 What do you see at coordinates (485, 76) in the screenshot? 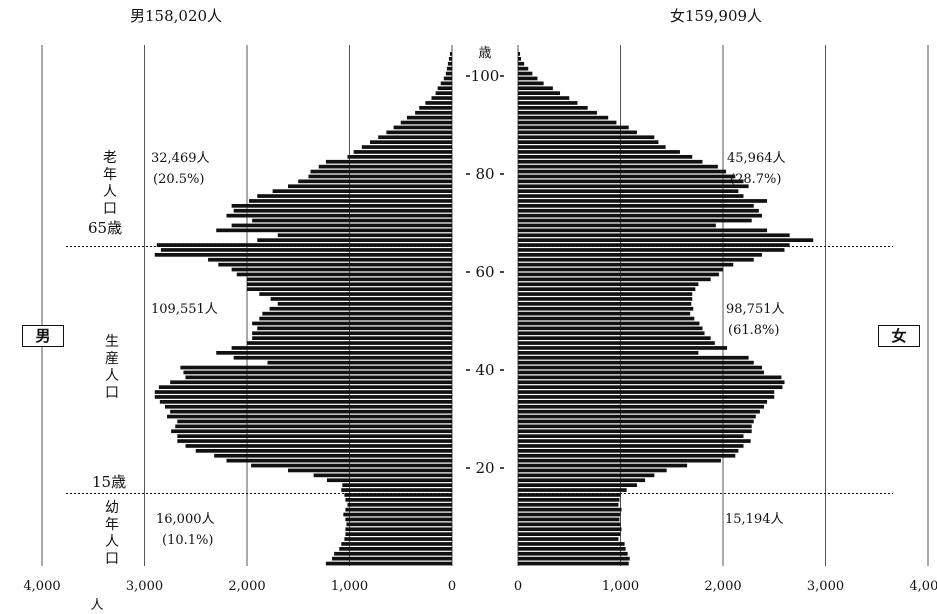
I see `age-tick-label: 100` at bounding box center [485, 76].